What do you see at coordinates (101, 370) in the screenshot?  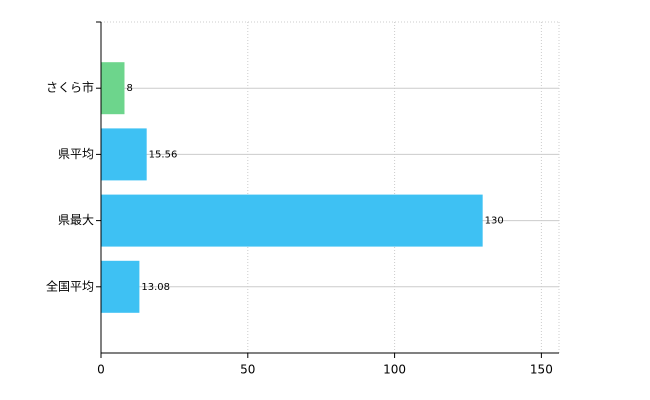 I see `x-tick-label: 0` at bounding box center [101, 370].